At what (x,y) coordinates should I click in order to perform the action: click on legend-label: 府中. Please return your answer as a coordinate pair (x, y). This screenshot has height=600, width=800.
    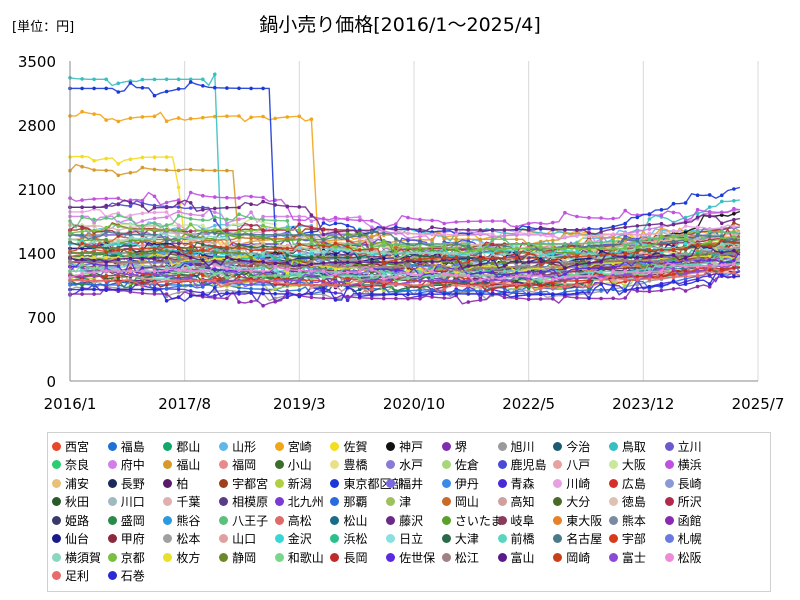
    Looking at the image, I should click on (132, 465).